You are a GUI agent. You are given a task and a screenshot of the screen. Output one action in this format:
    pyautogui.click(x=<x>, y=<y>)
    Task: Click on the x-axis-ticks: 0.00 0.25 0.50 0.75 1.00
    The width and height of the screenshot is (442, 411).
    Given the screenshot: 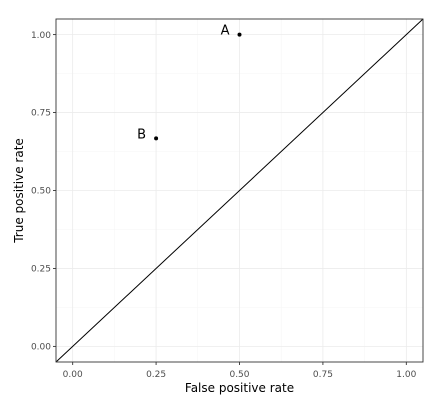 What is the action you would take?
    pyautogui.click(x=240, y=371)
    